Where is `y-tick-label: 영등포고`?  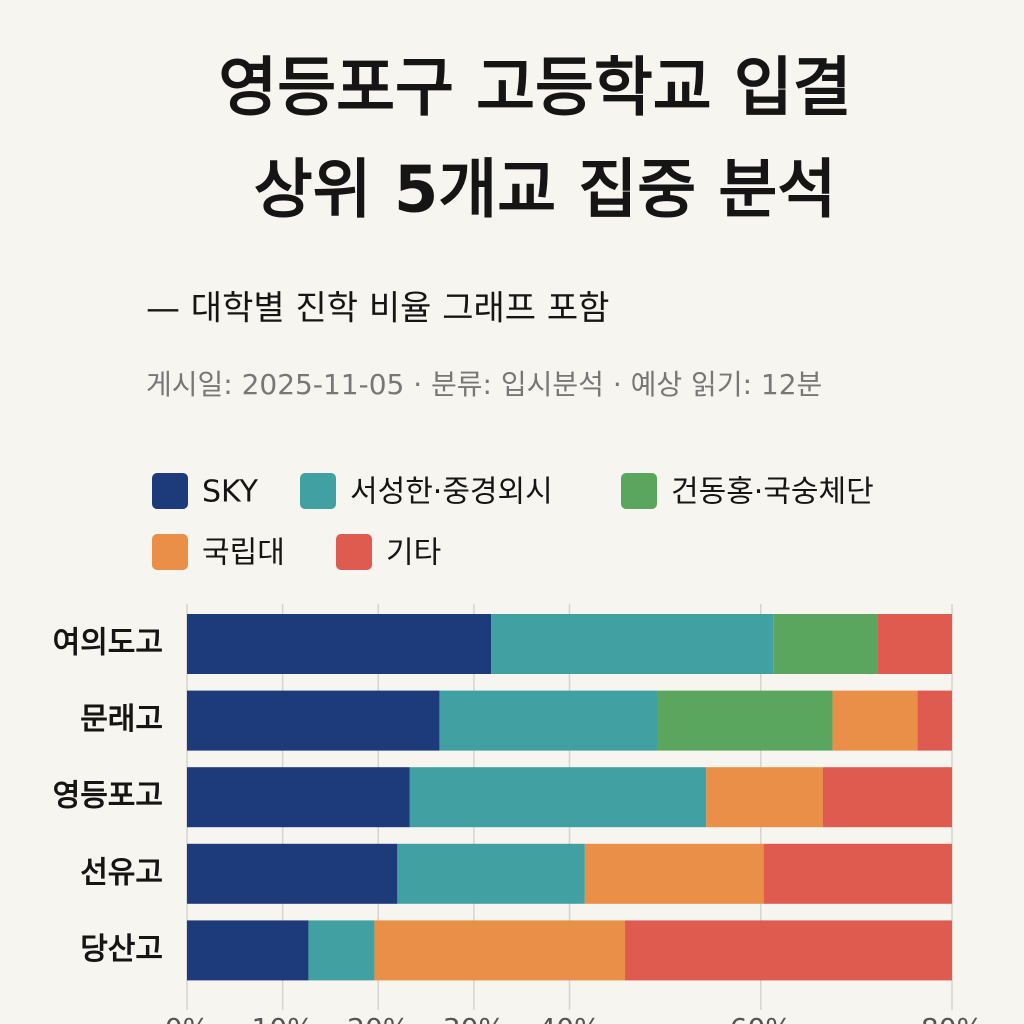 y-tick-label: 영등포고 is located at coordinates (108, 796).